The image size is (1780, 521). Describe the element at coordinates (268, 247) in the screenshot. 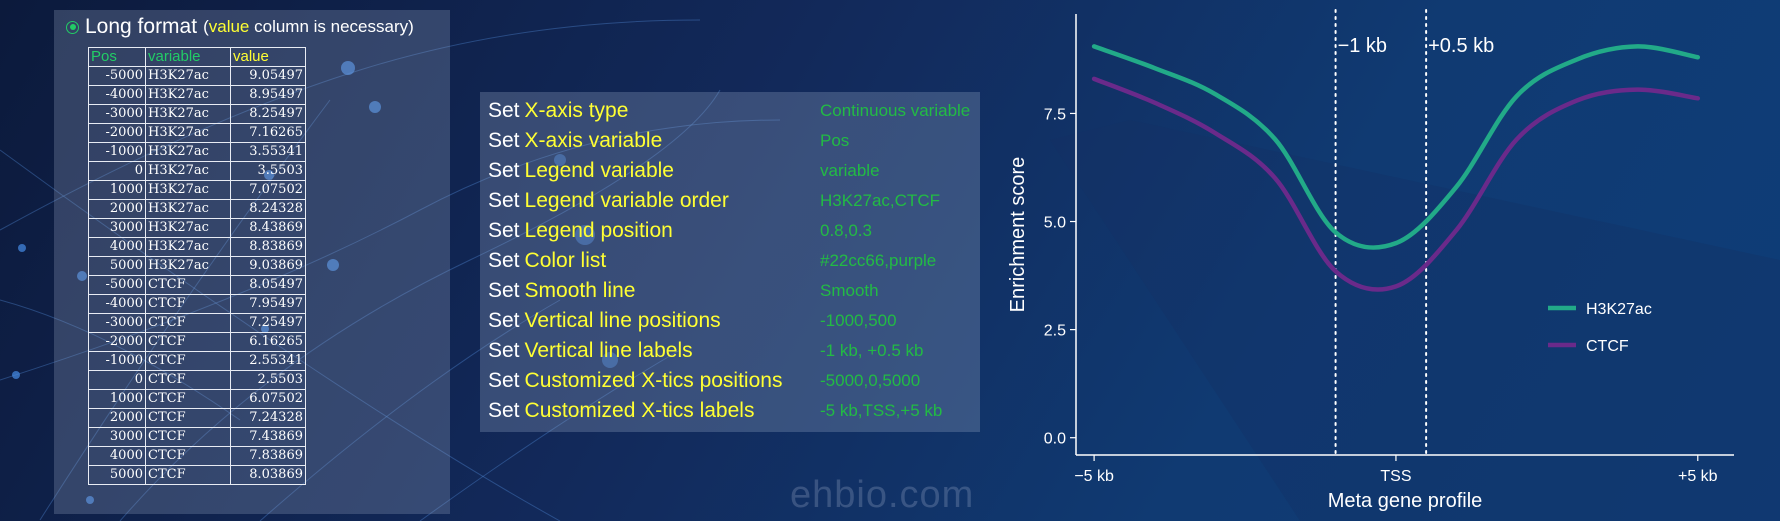

I see `cell-value: 8.83869` at that location.